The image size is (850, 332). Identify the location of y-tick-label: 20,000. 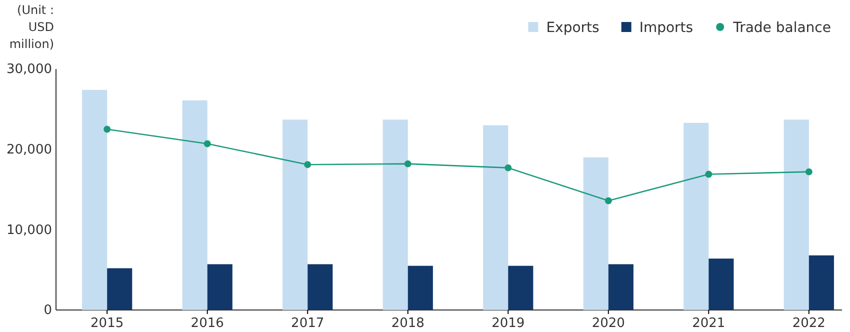
(29, 150).